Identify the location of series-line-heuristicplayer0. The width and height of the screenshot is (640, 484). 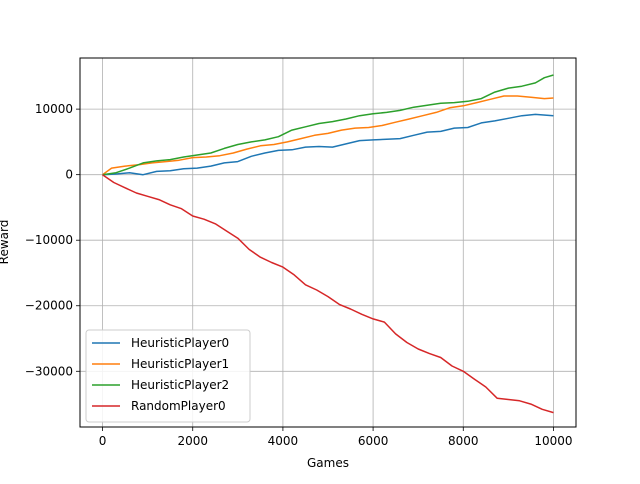
(328, 144).